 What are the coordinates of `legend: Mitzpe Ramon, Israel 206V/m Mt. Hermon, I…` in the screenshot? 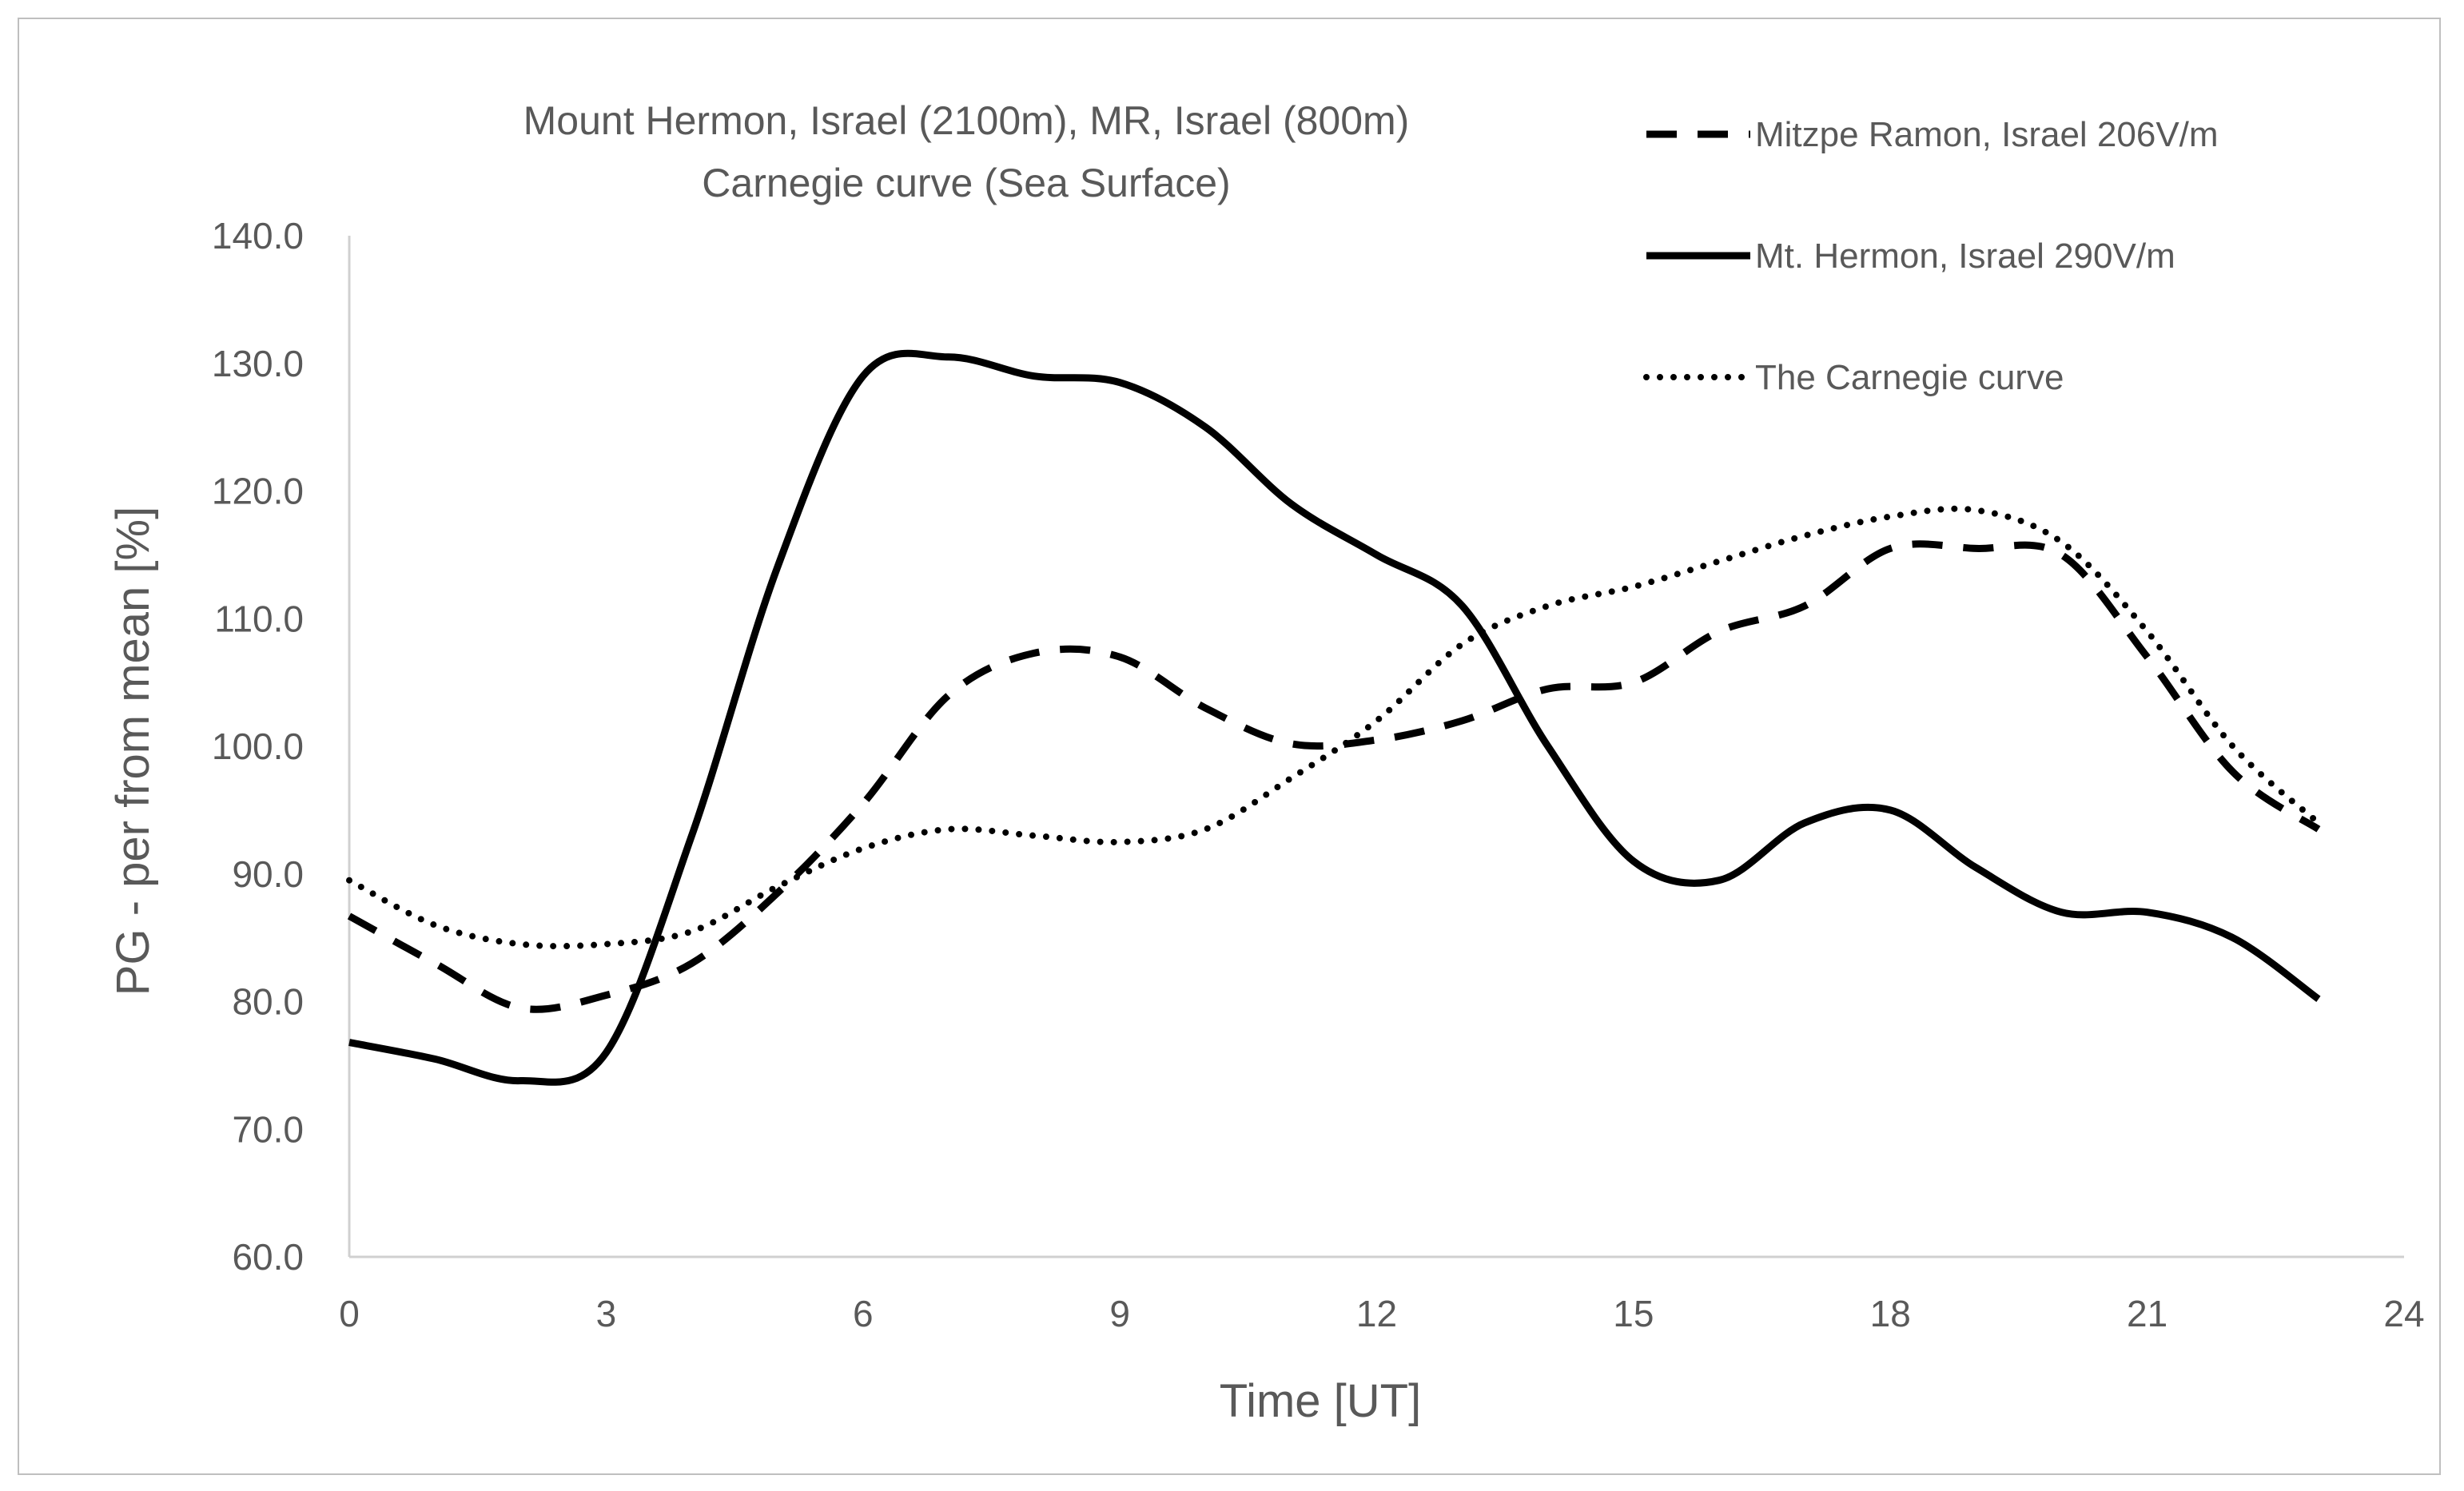 It's located at (1931, 256).